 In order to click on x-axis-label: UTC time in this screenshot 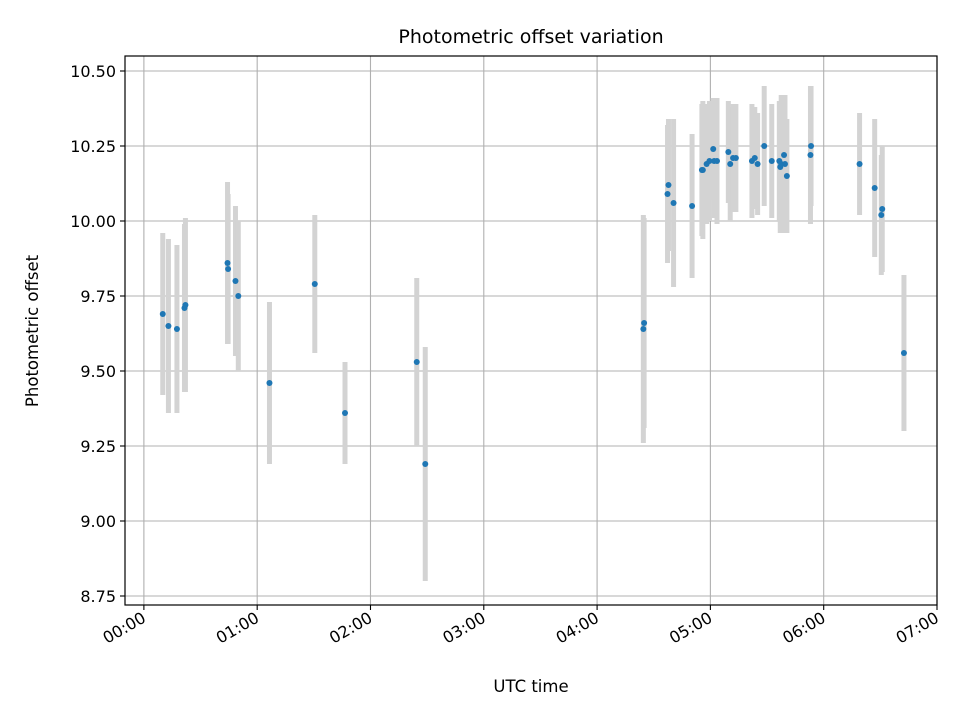, I will do `click(530, 686)`.